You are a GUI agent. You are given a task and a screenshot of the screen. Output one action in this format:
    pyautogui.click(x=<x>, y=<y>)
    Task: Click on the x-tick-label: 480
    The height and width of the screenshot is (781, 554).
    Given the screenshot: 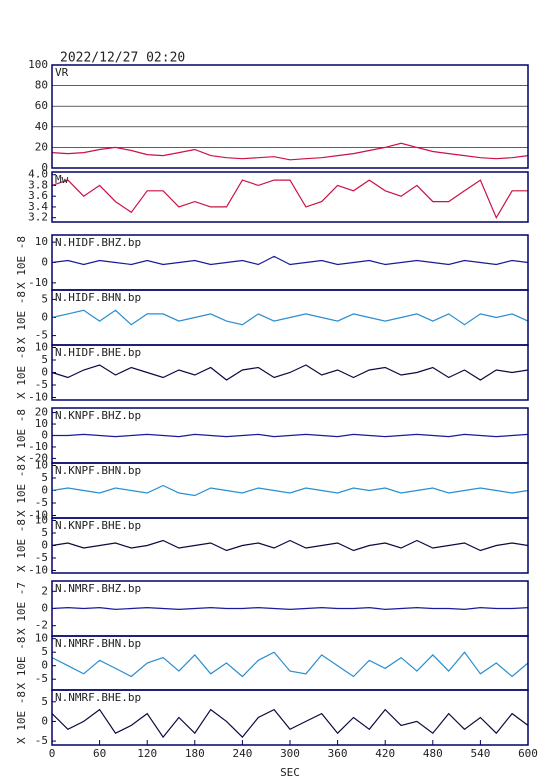 What is the action you would take?
    pyautogui.click(x=433, y=753)
    